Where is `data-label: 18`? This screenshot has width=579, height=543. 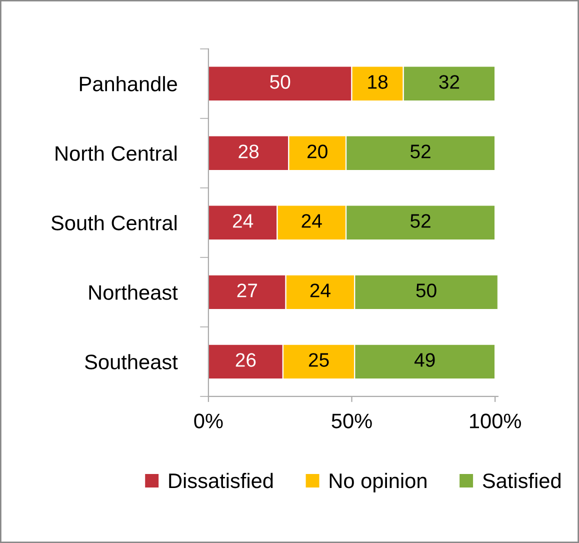 data-label: 18 is located at coordinates (378, 82).